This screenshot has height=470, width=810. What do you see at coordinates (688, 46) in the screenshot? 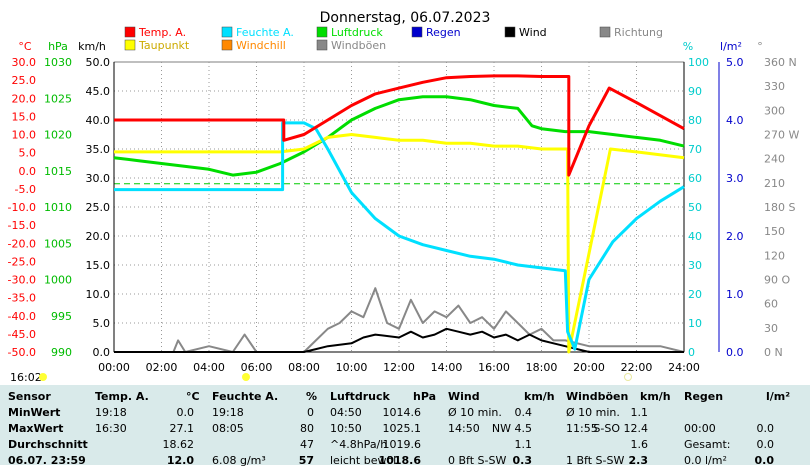
I see `axis-unit-label: %` at bounding box center [688, 46].